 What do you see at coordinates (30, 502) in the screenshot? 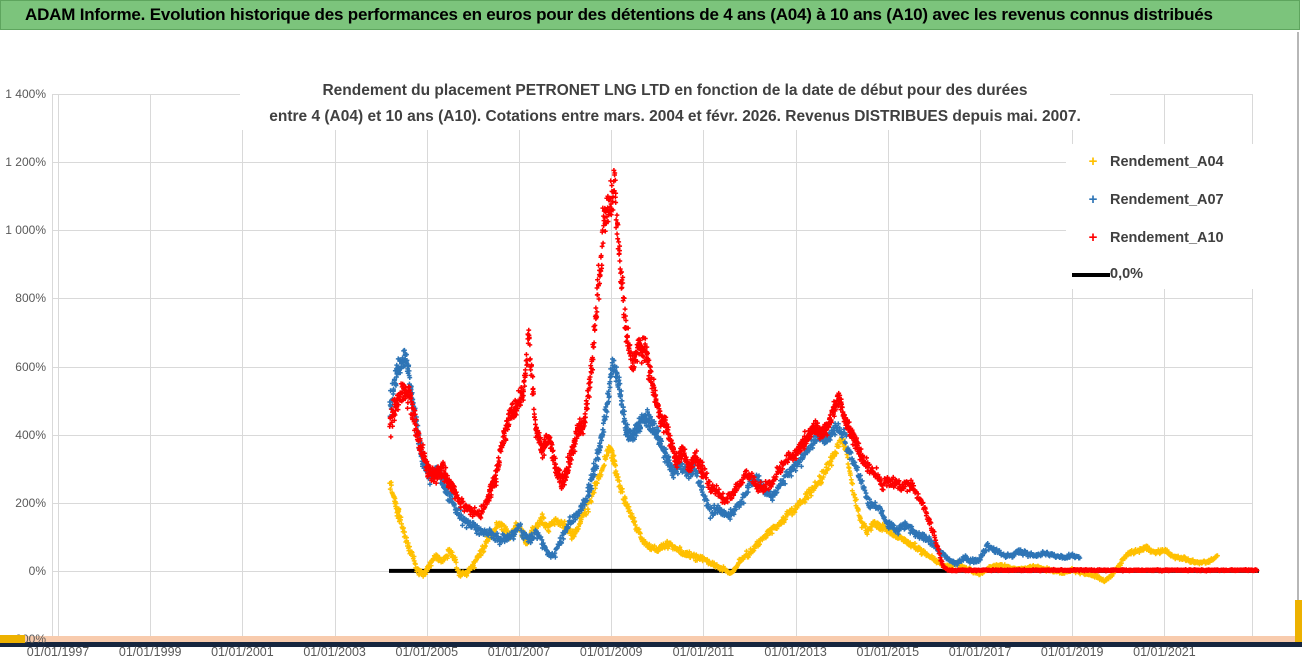
I see `y-axis-tick-label: 200%` at bounding box center [30, 502].